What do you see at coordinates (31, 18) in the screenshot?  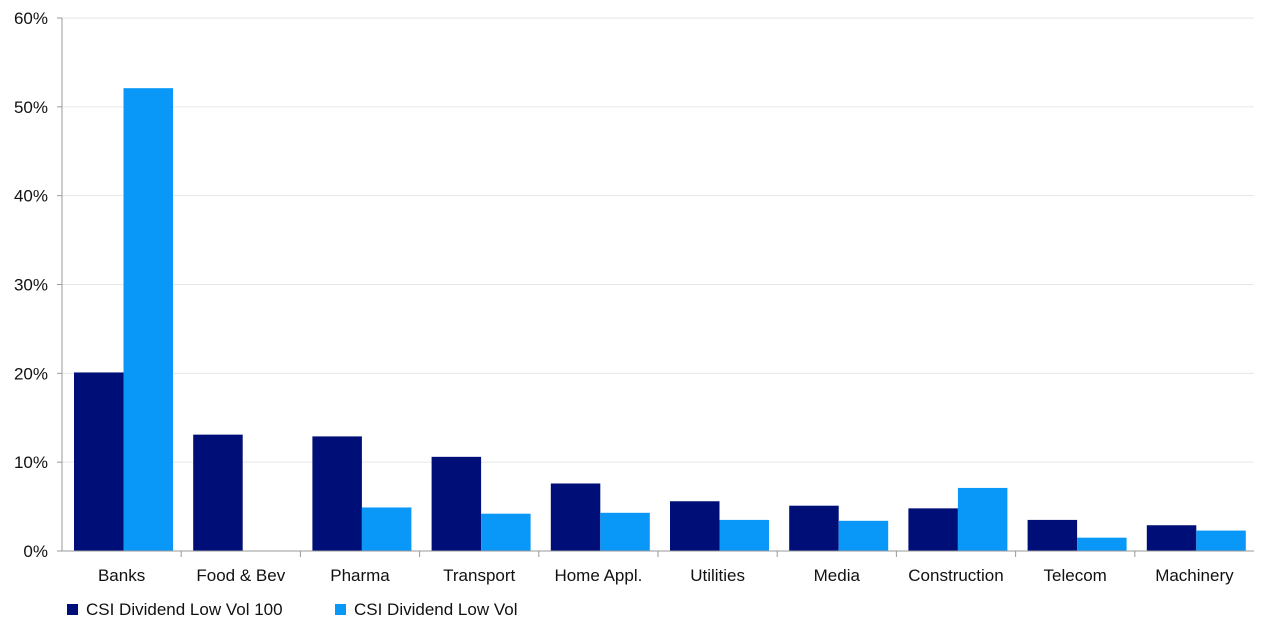 I see `y-tick-label: 60%` at bounding box center [31, 18].